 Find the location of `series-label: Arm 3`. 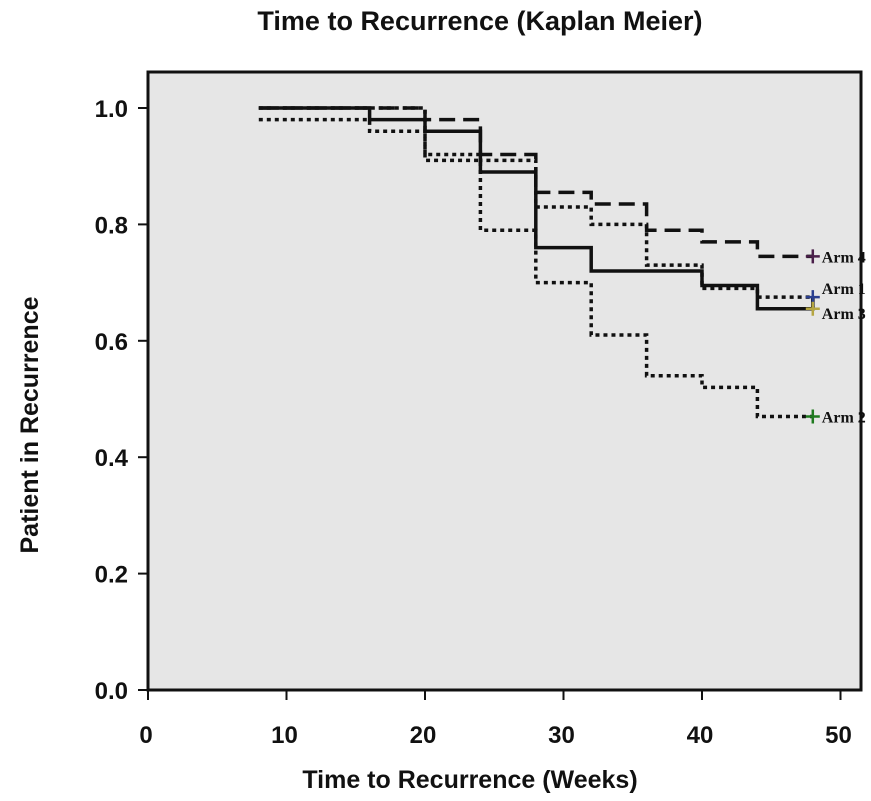

series-label: Arm 3 is located at coordinates (844, 314).